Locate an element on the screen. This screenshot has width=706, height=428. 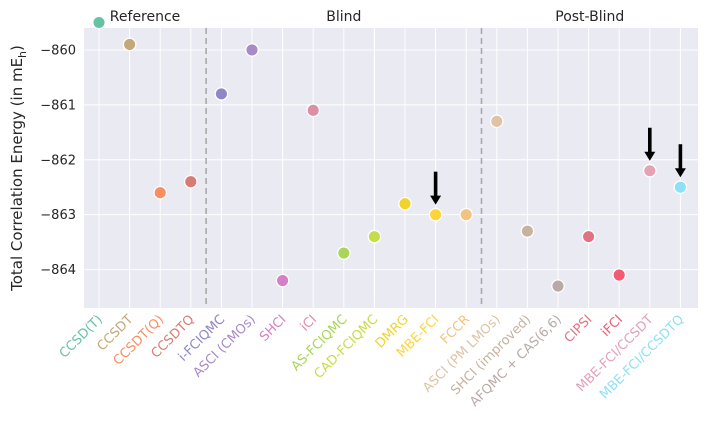
y-tick-label: −862 is located at coordinates (58, 160).